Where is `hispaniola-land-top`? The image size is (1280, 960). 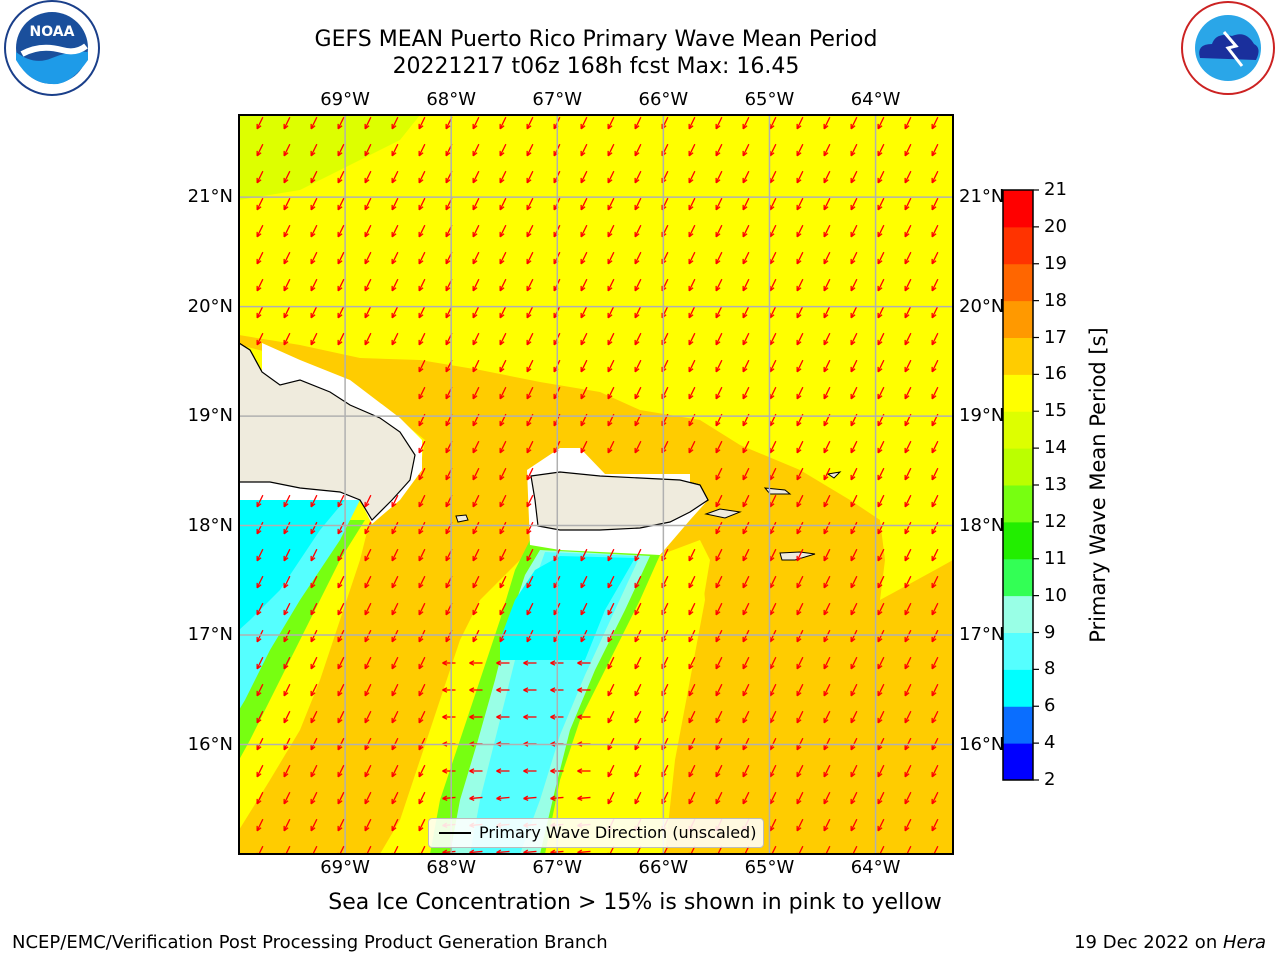
hispaniola-land-top is located at coordinates (327, 431).